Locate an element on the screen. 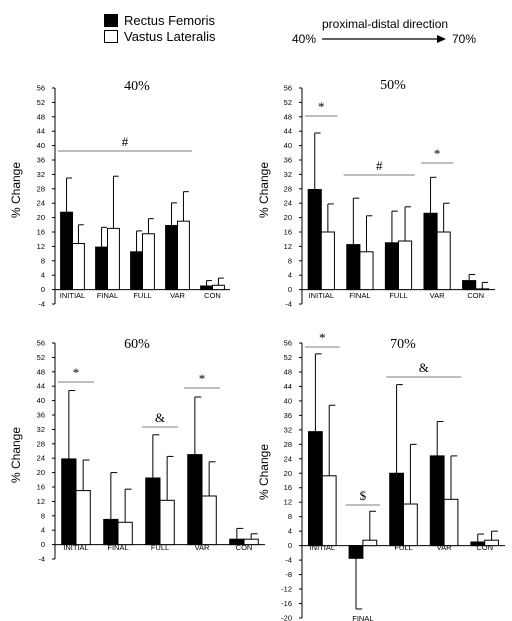 This screenshot has height=621, width=512. legend-swatch-black is located at coordinates (111, 20).